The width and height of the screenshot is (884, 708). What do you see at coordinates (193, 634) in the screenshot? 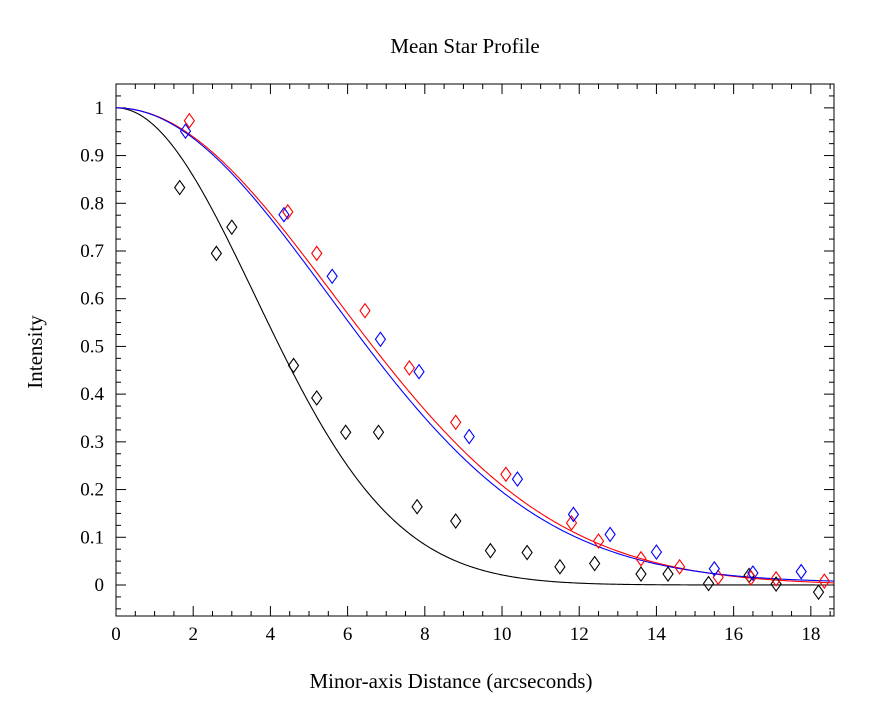
I see `x-tick-label: 2` at bounding box center [193, 634].